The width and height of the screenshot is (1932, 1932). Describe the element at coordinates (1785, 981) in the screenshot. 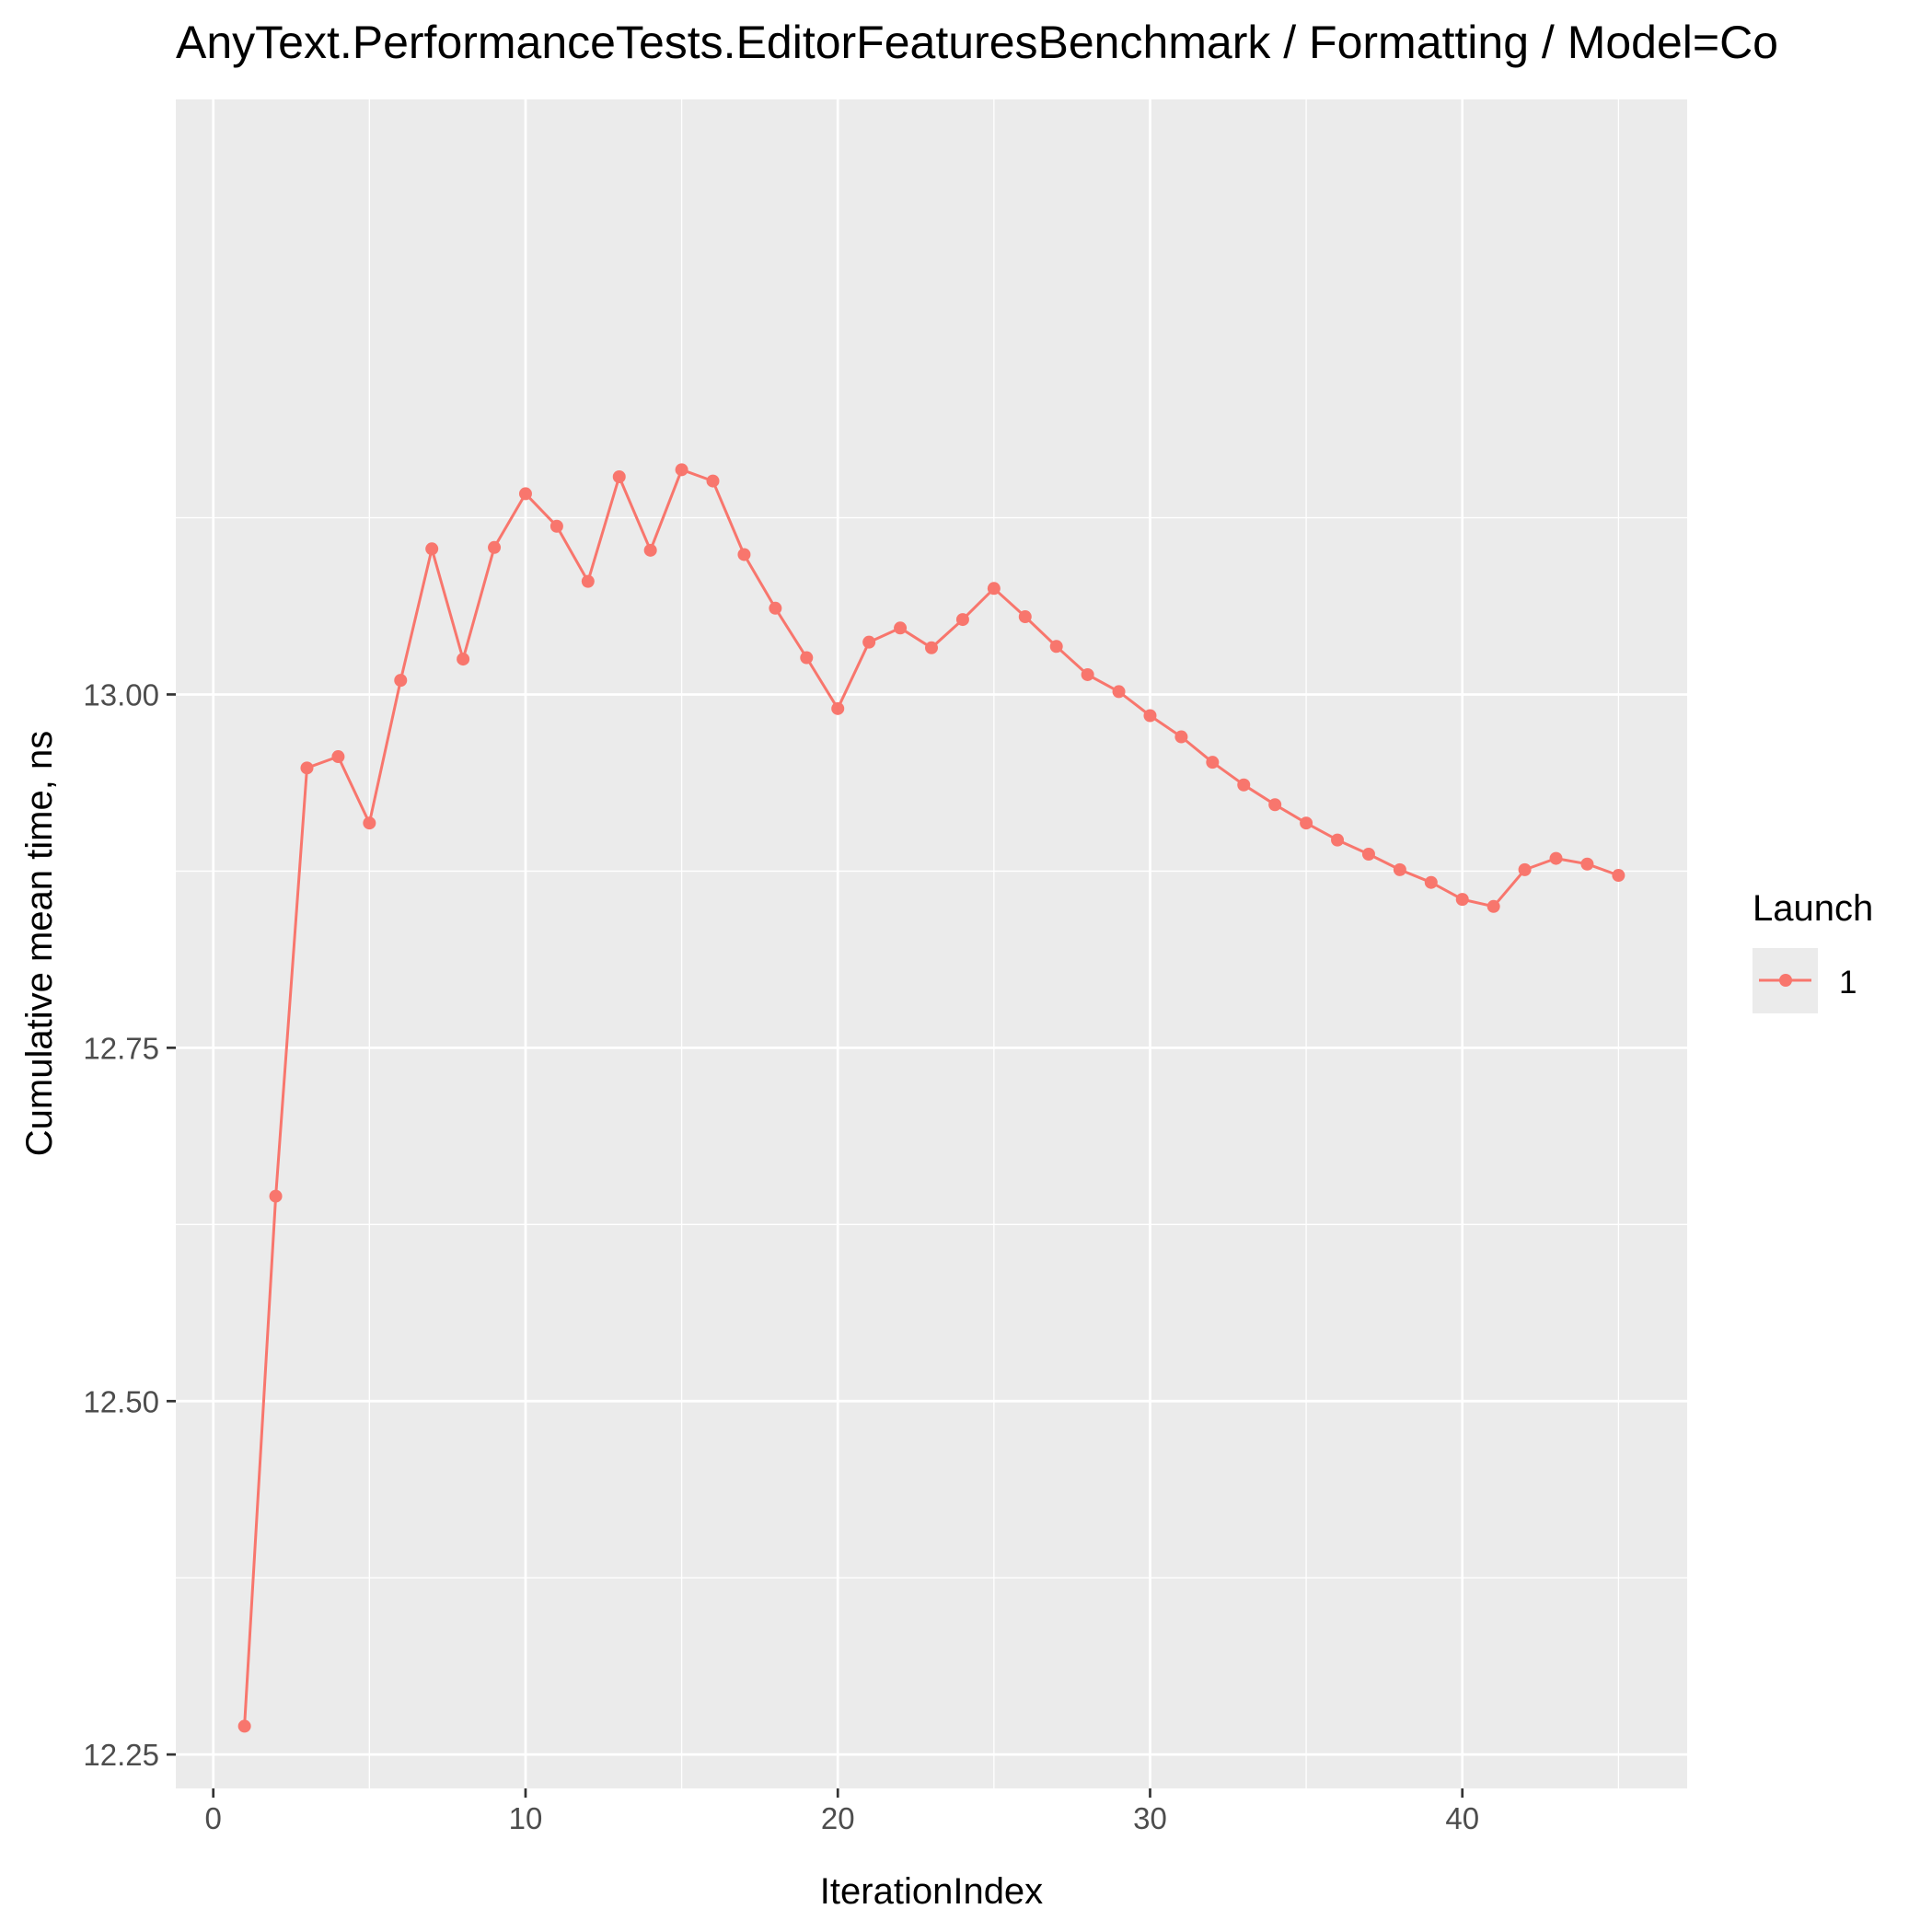

I see `legend-key-point` at that location.